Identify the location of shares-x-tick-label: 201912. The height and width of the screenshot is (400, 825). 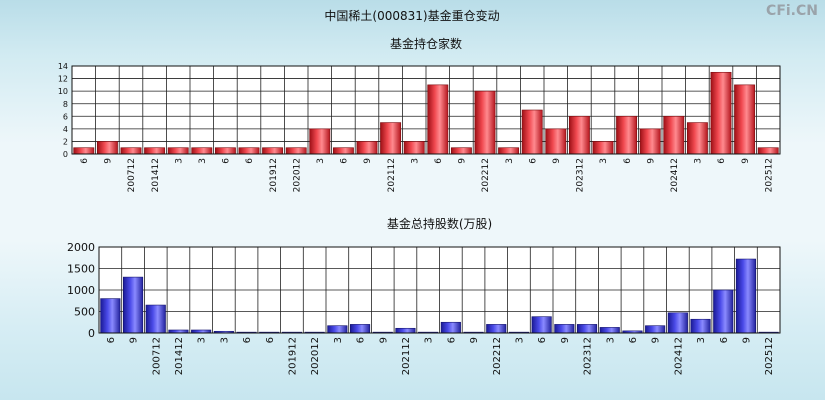
(292, 356).